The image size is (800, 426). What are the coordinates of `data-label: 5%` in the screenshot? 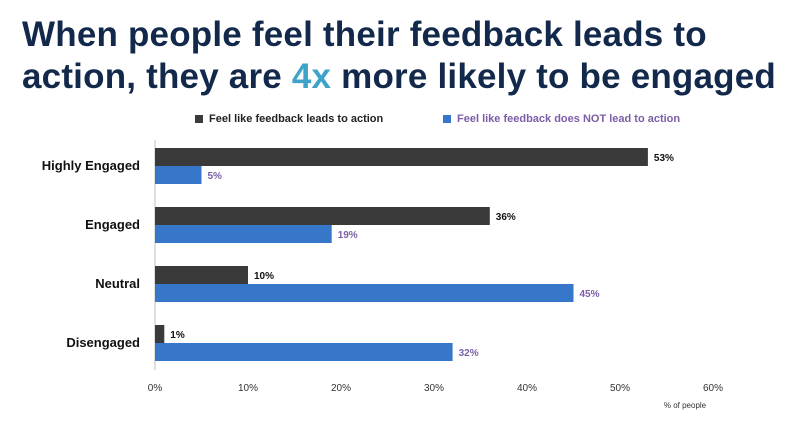 It's located at (215, 176).